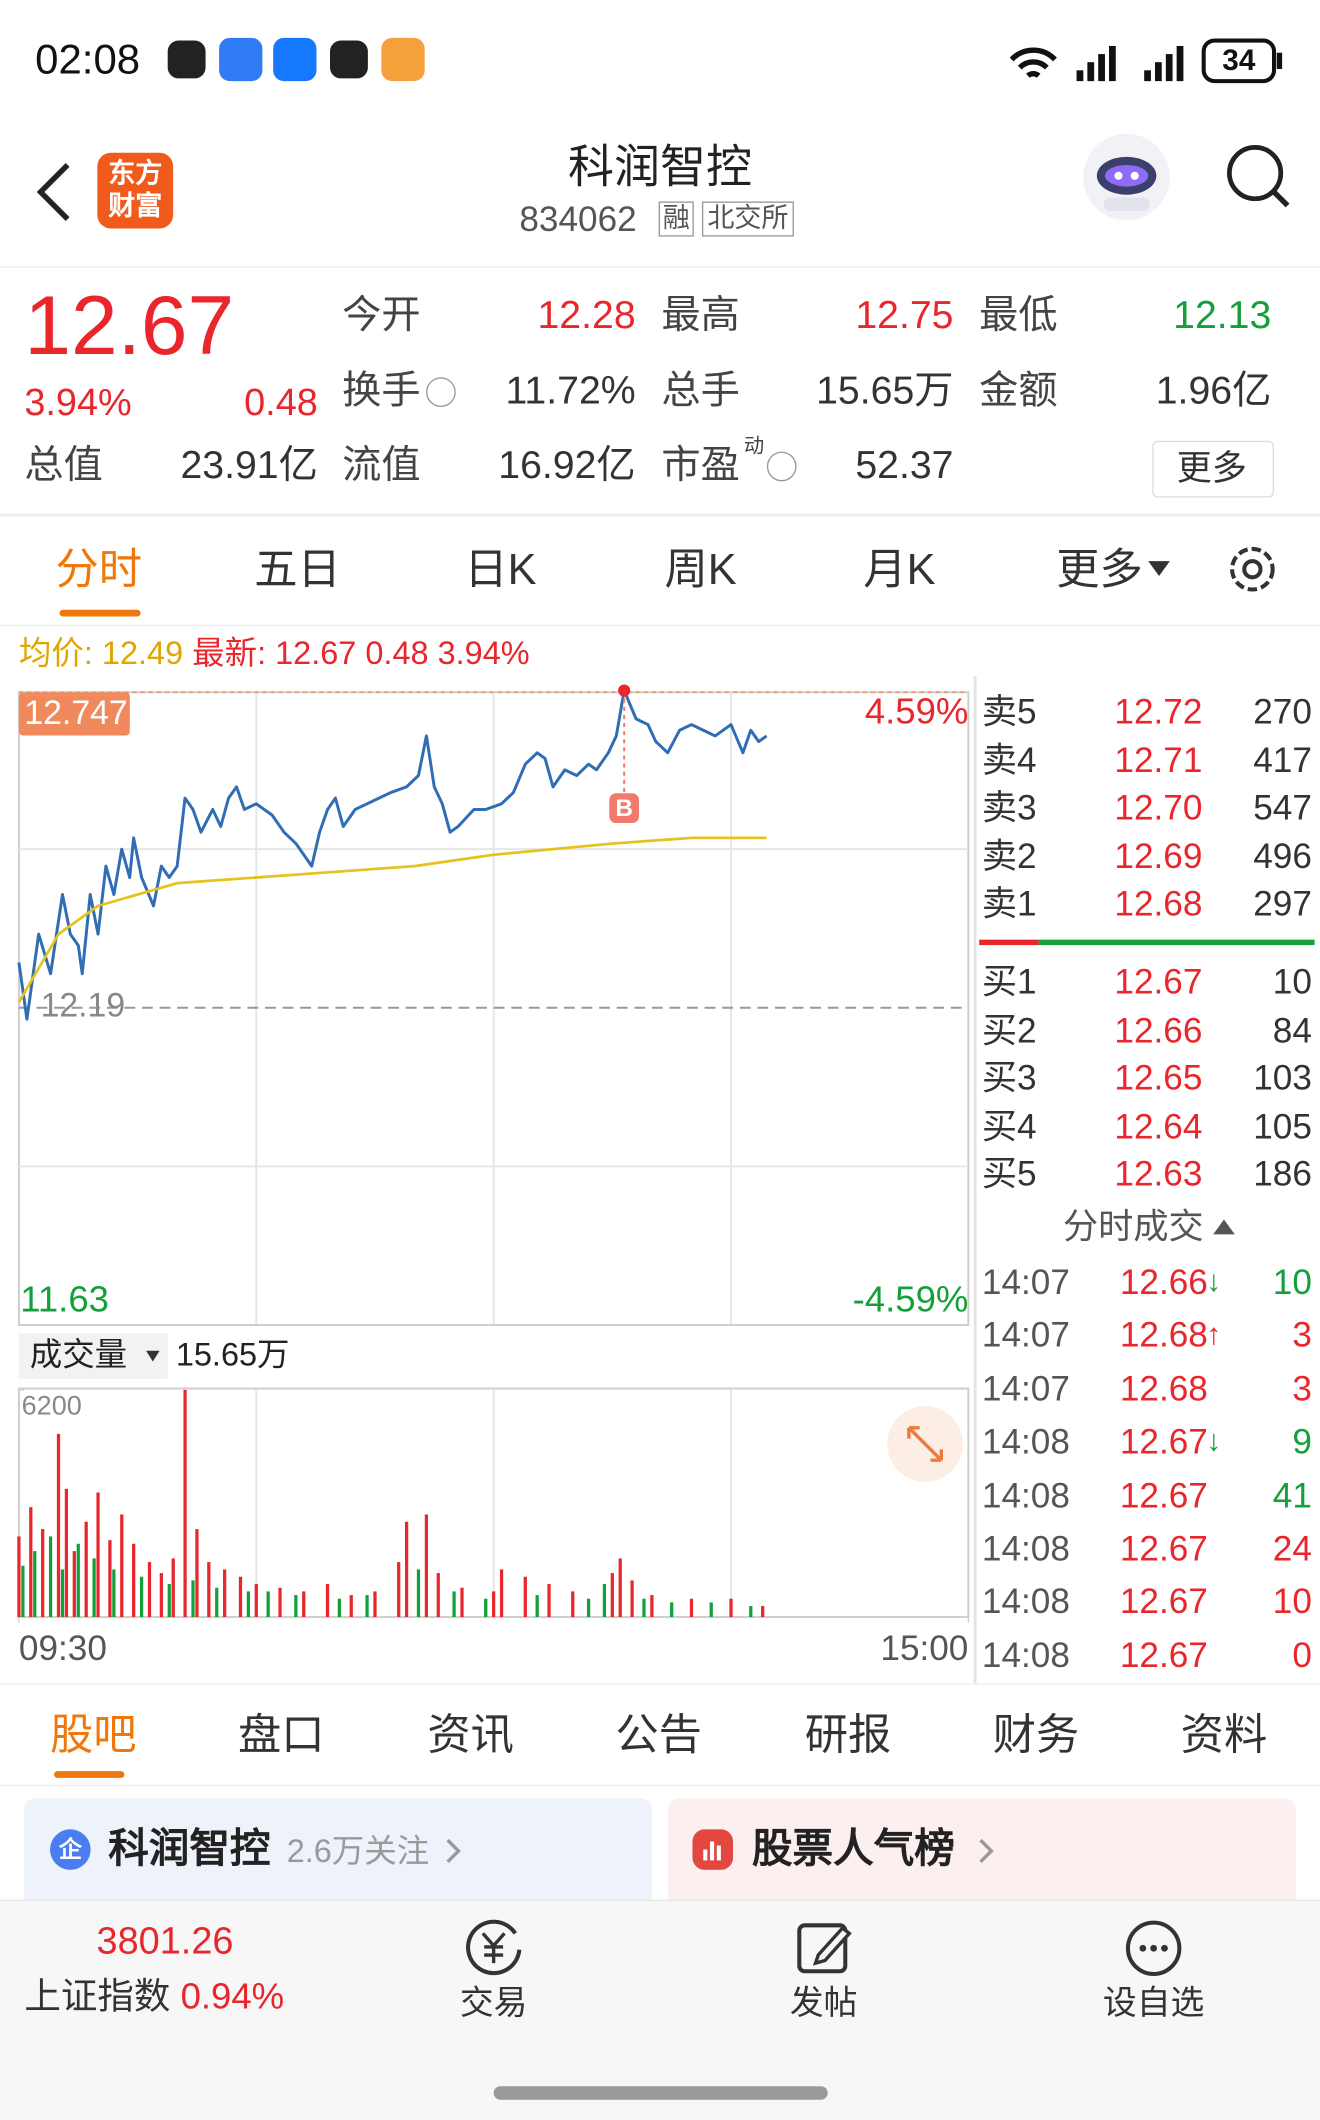 Image resolution: width=1320 pixels, height=2120 pixels. Describe the element at coordinates (493, 2003) in the screenshot. I see `action-label: 交易` at that location.